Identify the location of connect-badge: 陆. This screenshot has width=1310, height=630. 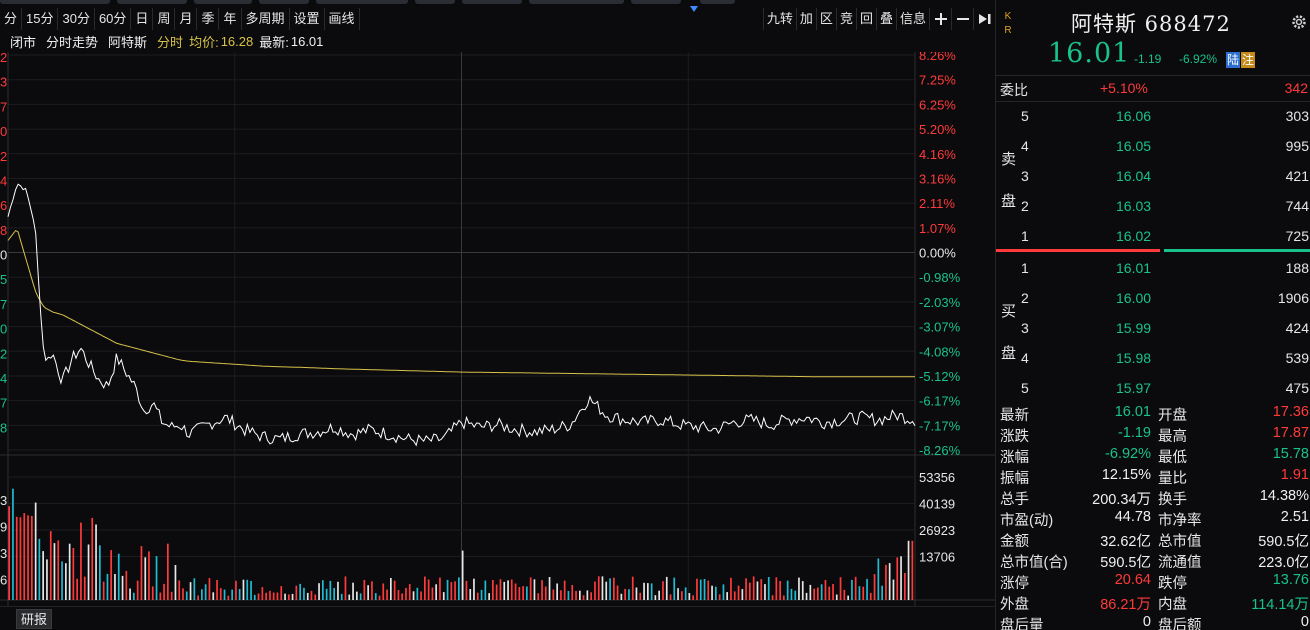
(1233, 60).